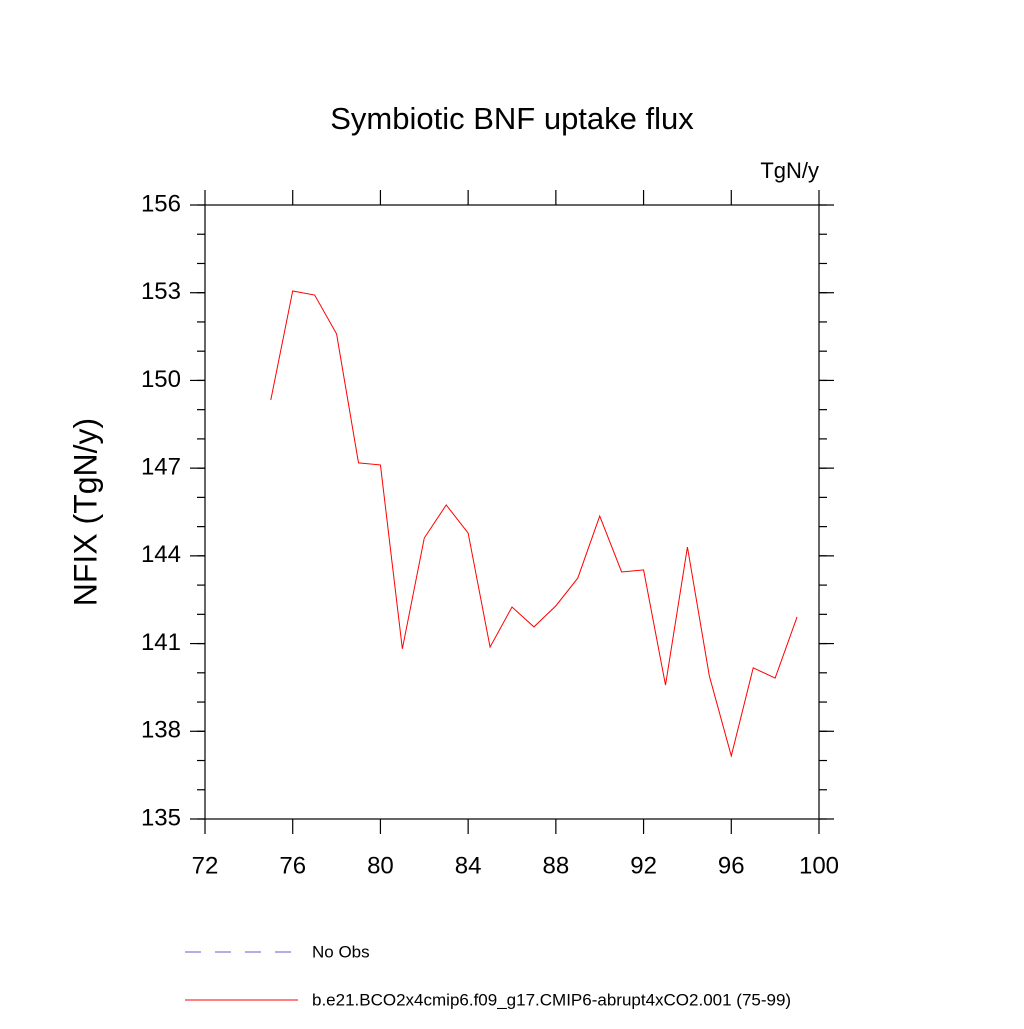 This screenshot has height=1029, width=1024. Describe the element at coordinates (556, 865) in the screenshot. I see `x-tick-label: 88` at that location.